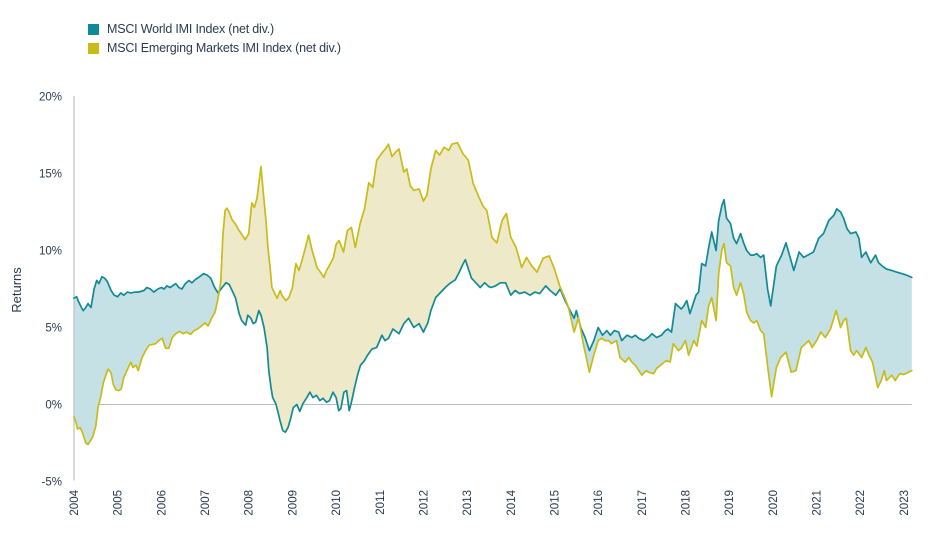 The width and height of the screenshot is (938, 545). I want to click on y-tick-label: 0%, so click(53, 406).